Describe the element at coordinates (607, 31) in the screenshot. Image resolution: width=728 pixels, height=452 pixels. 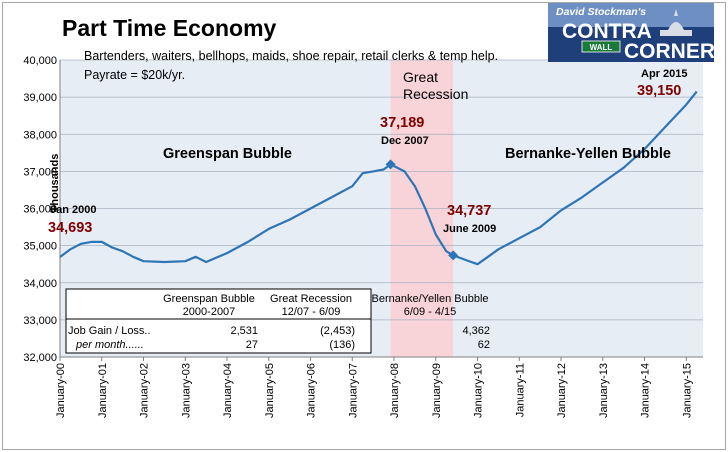
I see `logo-line2: CONTRA` at that location.